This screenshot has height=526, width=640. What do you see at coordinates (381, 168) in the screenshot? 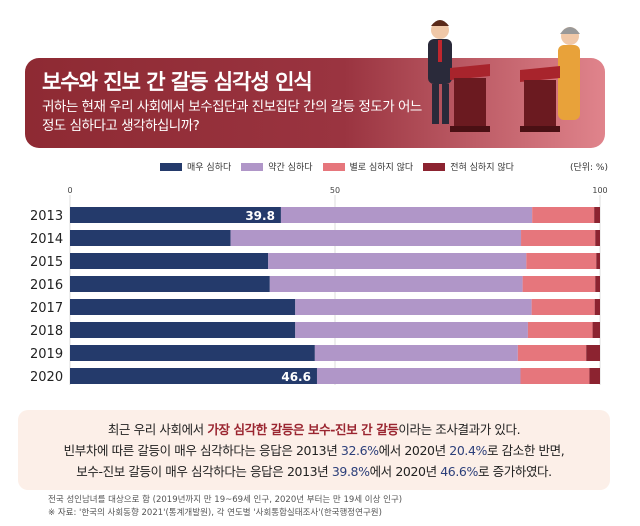
I see `legend-label: 별로 심하지 않다` at bounding box center [381, 168].